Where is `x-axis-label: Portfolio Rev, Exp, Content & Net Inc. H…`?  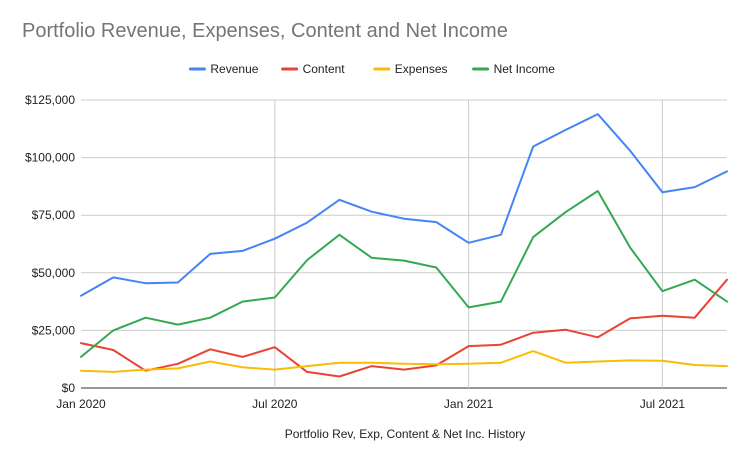 x-axis-label: Portfolio Rev, Exp, Content & Net Inc. H… is located at coordinates (405, 434).